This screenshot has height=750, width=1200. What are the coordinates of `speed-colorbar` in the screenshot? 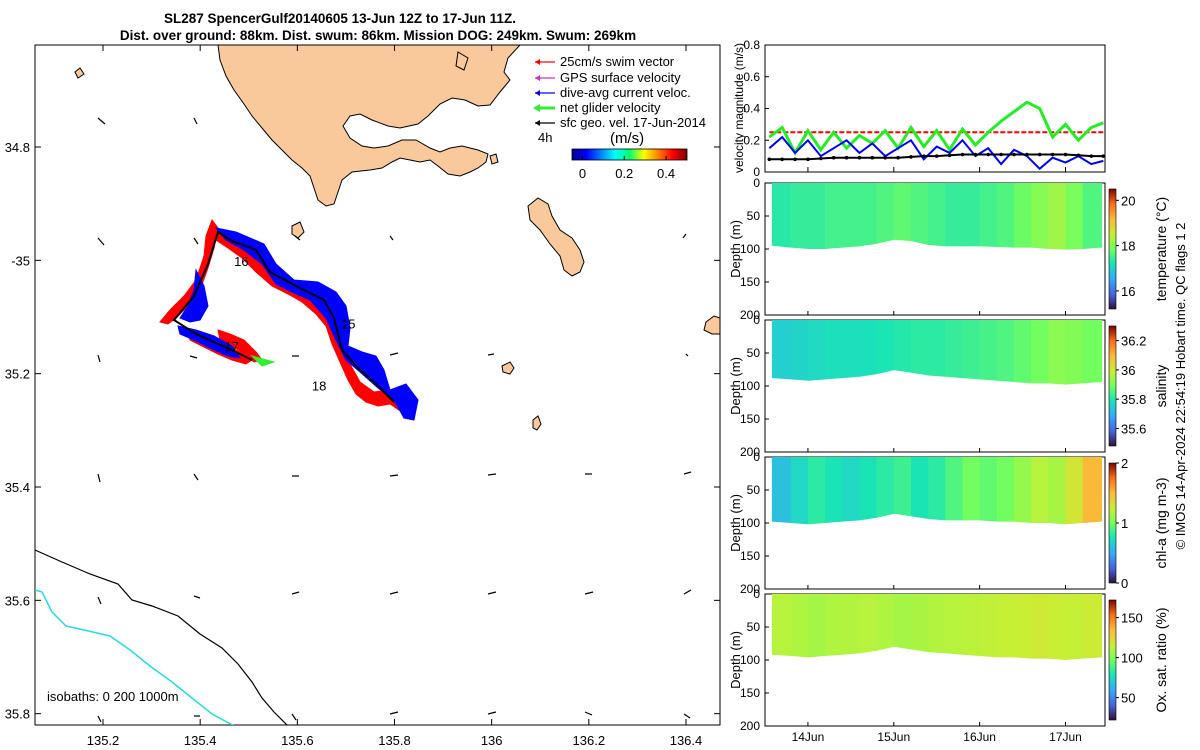 It's located at (629, 154).